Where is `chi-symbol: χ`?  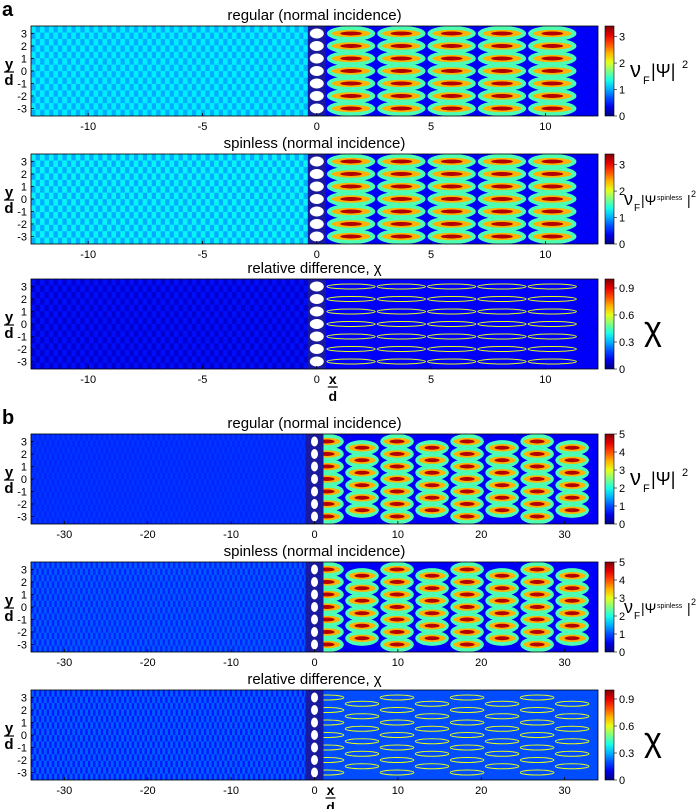
chi-symbol: χ is located at coordinates (653, 329).